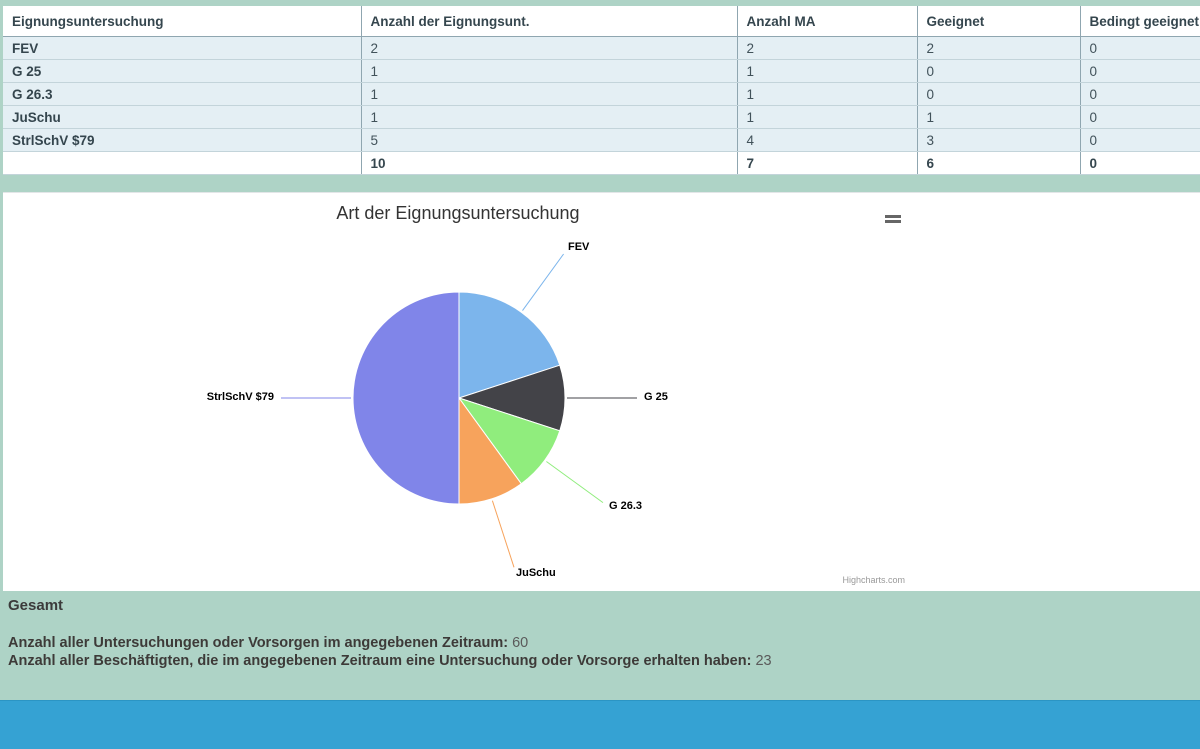 The height and width of the screenshot is (749, 1200). What do you see at coordinates (763, 660) in the screenshot?
I see `summary-line-value: 23` at bounding box center [763, 660].